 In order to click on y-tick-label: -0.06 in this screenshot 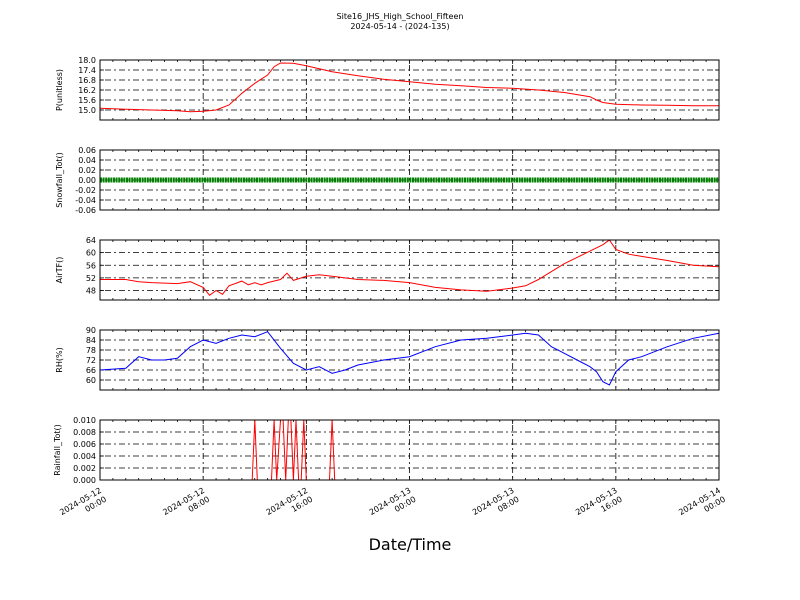, I will do `click(85, 210)`.